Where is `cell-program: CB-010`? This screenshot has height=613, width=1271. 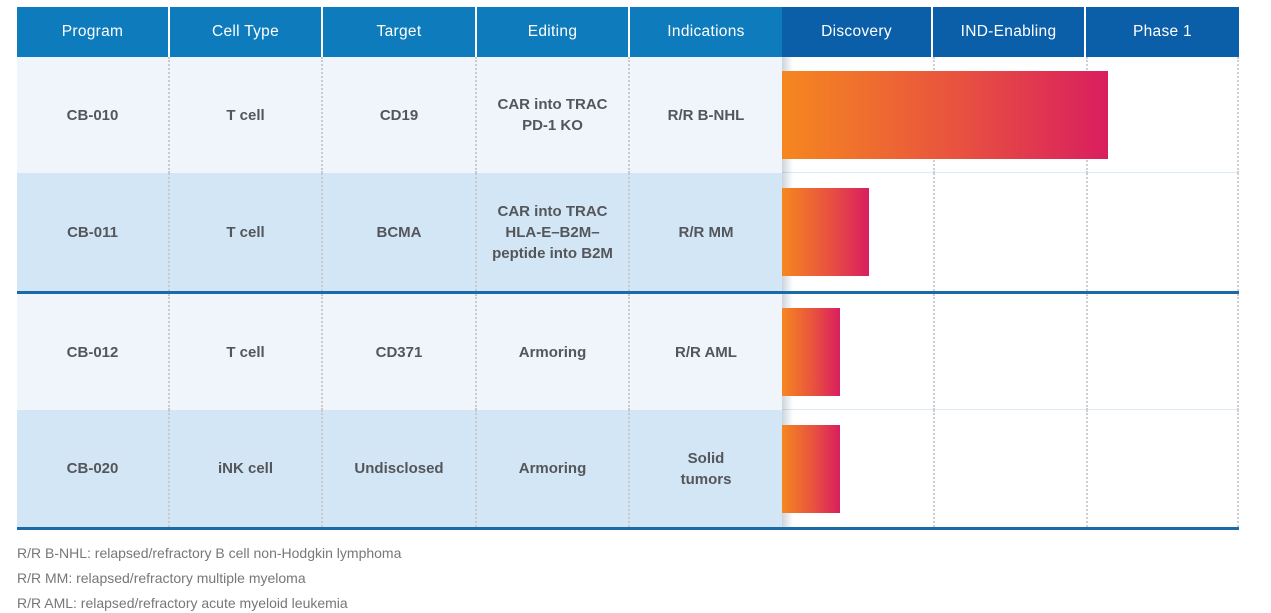
cell-program: CB-010 is located at coordinates (93, 115).